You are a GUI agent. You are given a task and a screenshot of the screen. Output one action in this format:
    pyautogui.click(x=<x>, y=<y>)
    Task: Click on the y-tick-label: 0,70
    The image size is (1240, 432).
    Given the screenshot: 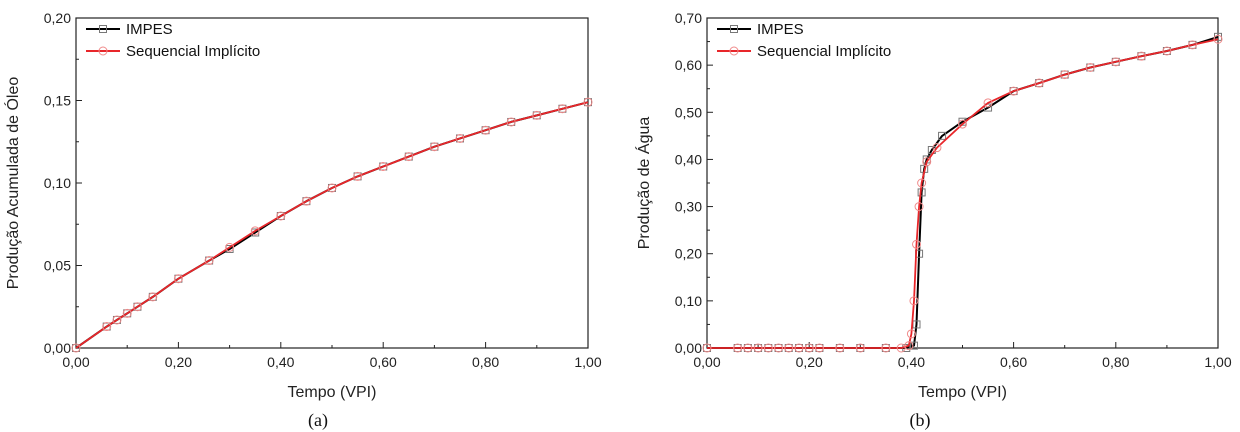 What is the action you would take?
    pyautogui.click(x=688, y=18)
    